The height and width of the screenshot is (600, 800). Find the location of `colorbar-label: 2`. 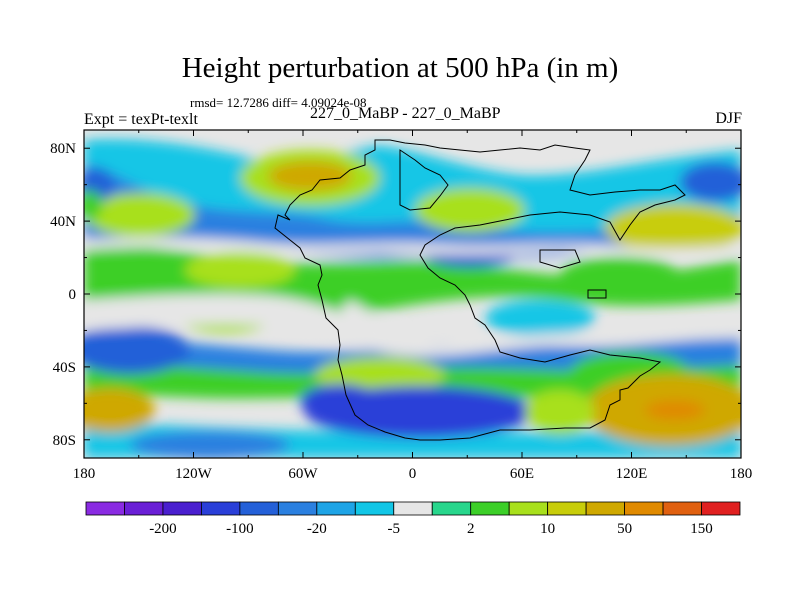

colorbar-label: 2 is located at coordinates (471, 529).